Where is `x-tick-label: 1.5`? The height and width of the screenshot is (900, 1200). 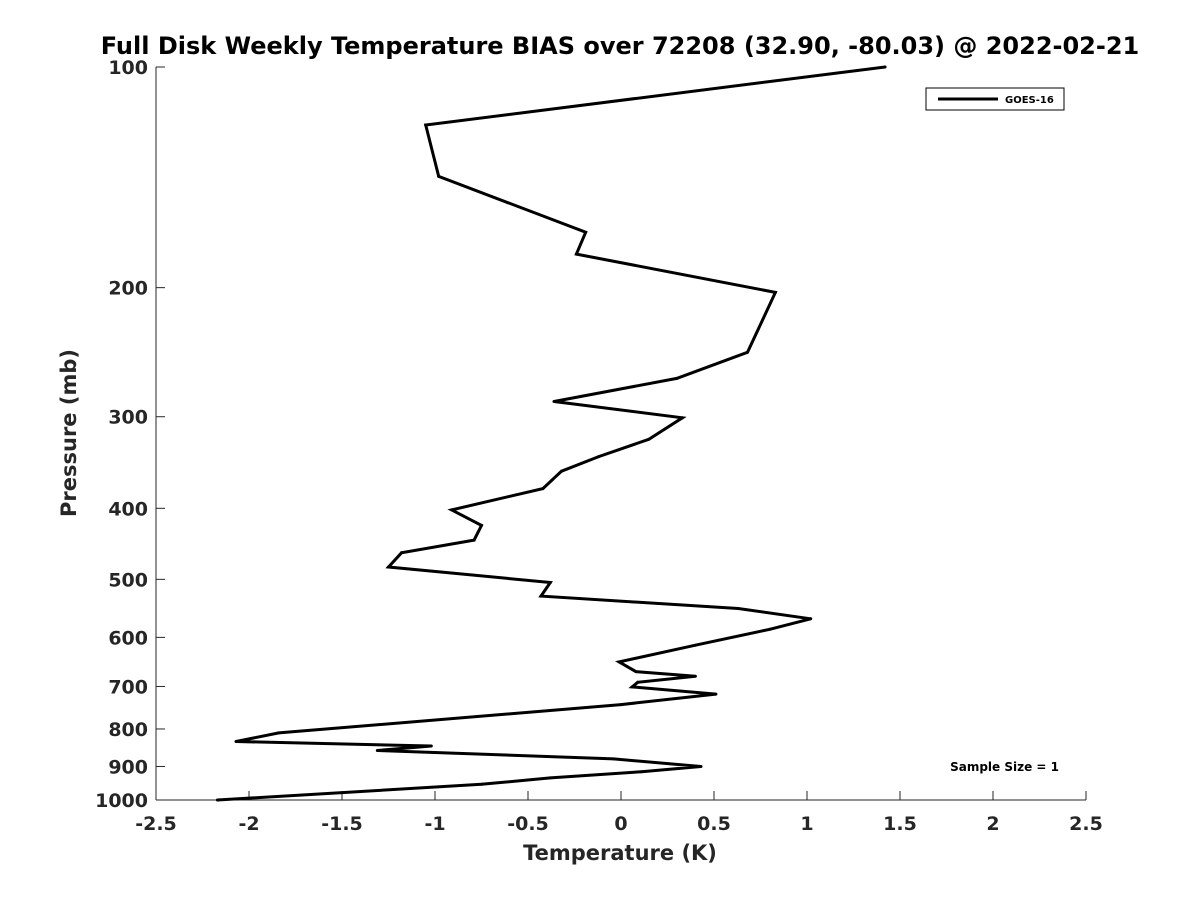 x-tick-label: 1.5 is located at coordinates (900, 824).